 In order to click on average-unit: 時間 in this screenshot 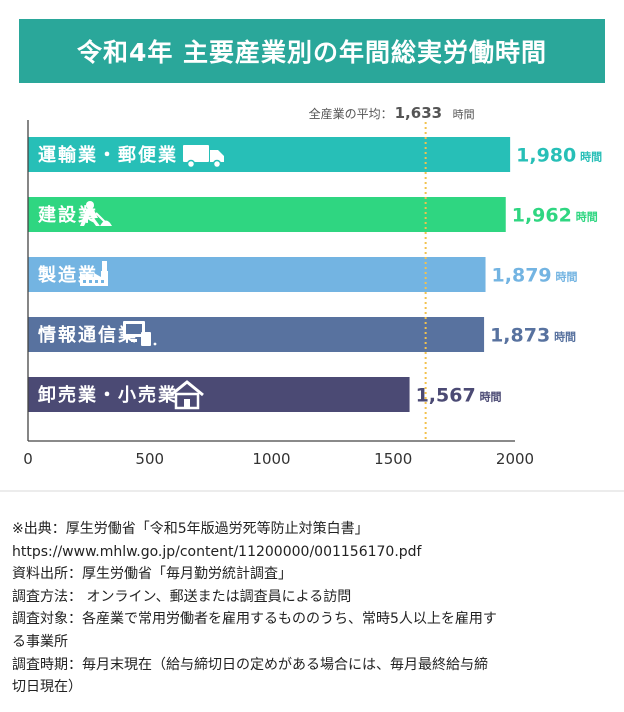, I will do `click(464, 114)`.